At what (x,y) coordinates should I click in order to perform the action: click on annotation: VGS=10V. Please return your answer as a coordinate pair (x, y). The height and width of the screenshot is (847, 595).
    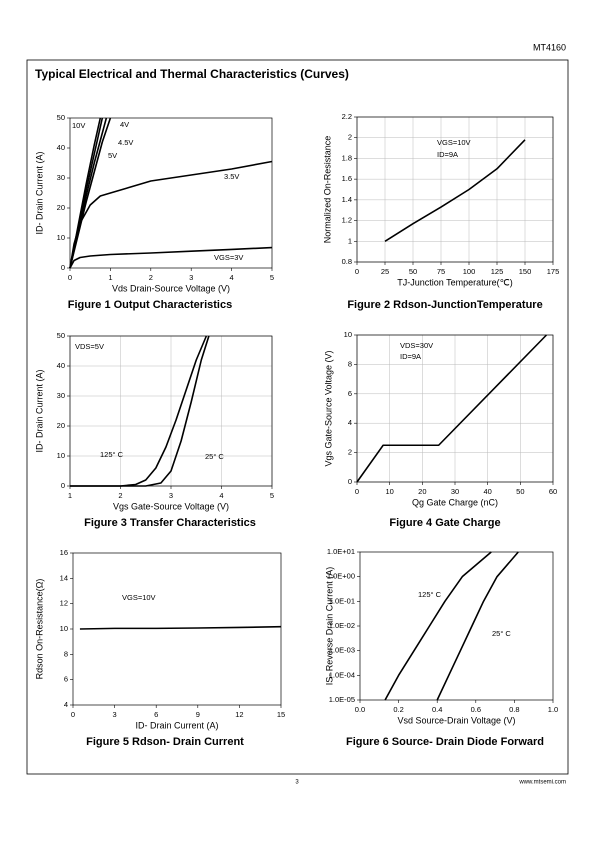
    Looking at the image, I should click on (139, 597).